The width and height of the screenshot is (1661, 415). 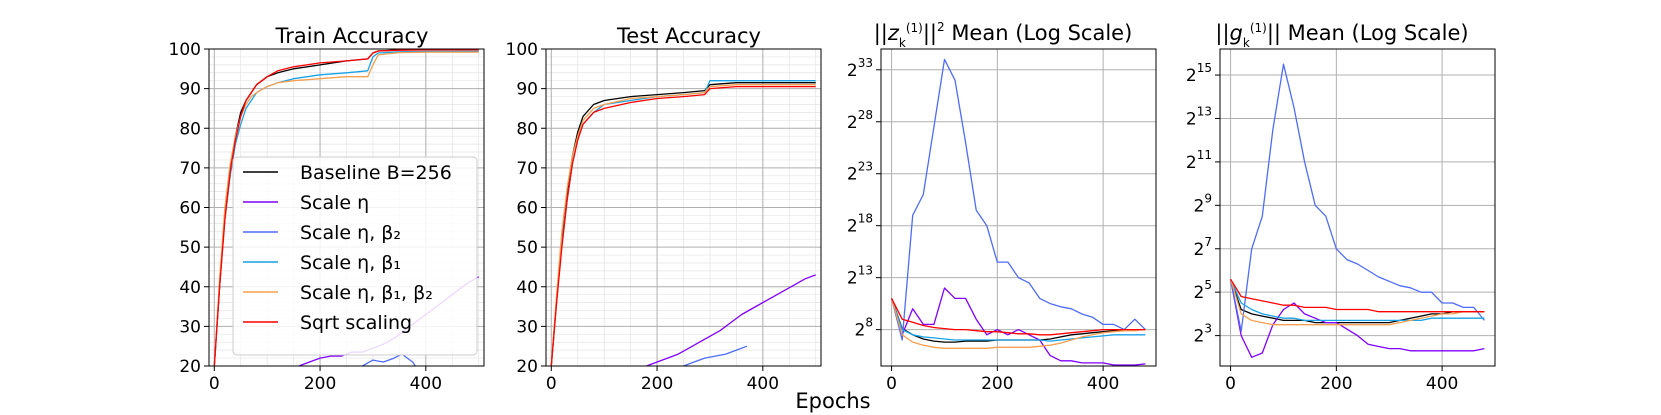 I want to click on legend-label: Sqrt scaling, so click(x=356, y=323).